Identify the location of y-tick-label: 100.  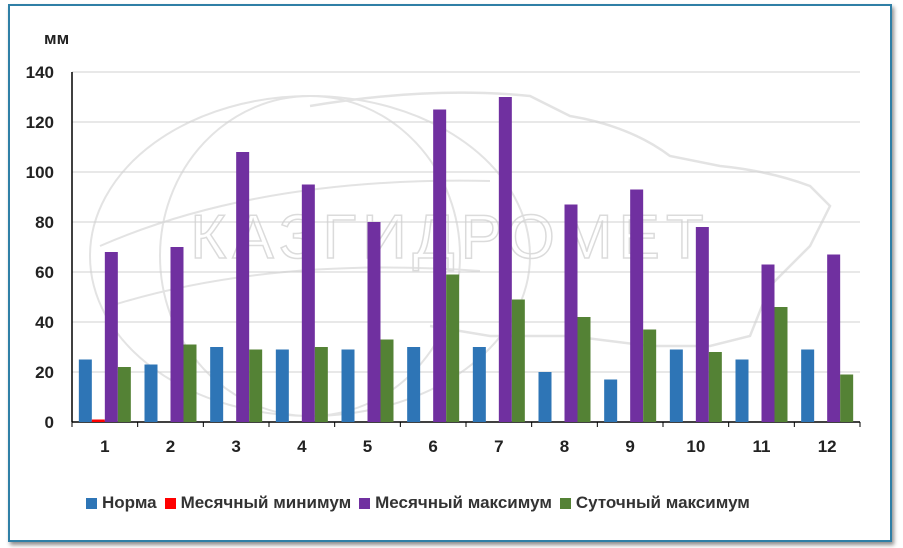
(40, 172).